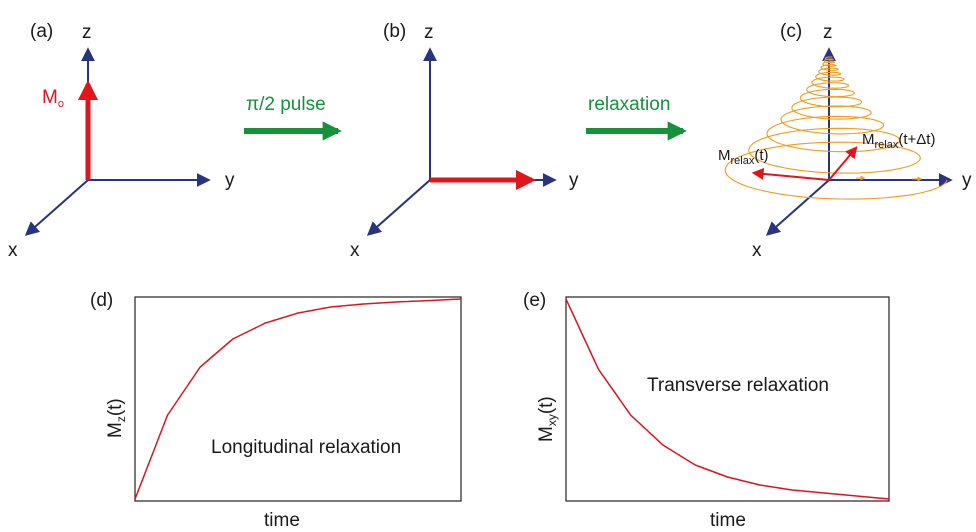 Image resolution: width=976 pixels, height=532 pixels. Describe the element at coordinates (293, 117) in the screenshot. I see `pulse-step-arrow: π/2 pulse` at that location.